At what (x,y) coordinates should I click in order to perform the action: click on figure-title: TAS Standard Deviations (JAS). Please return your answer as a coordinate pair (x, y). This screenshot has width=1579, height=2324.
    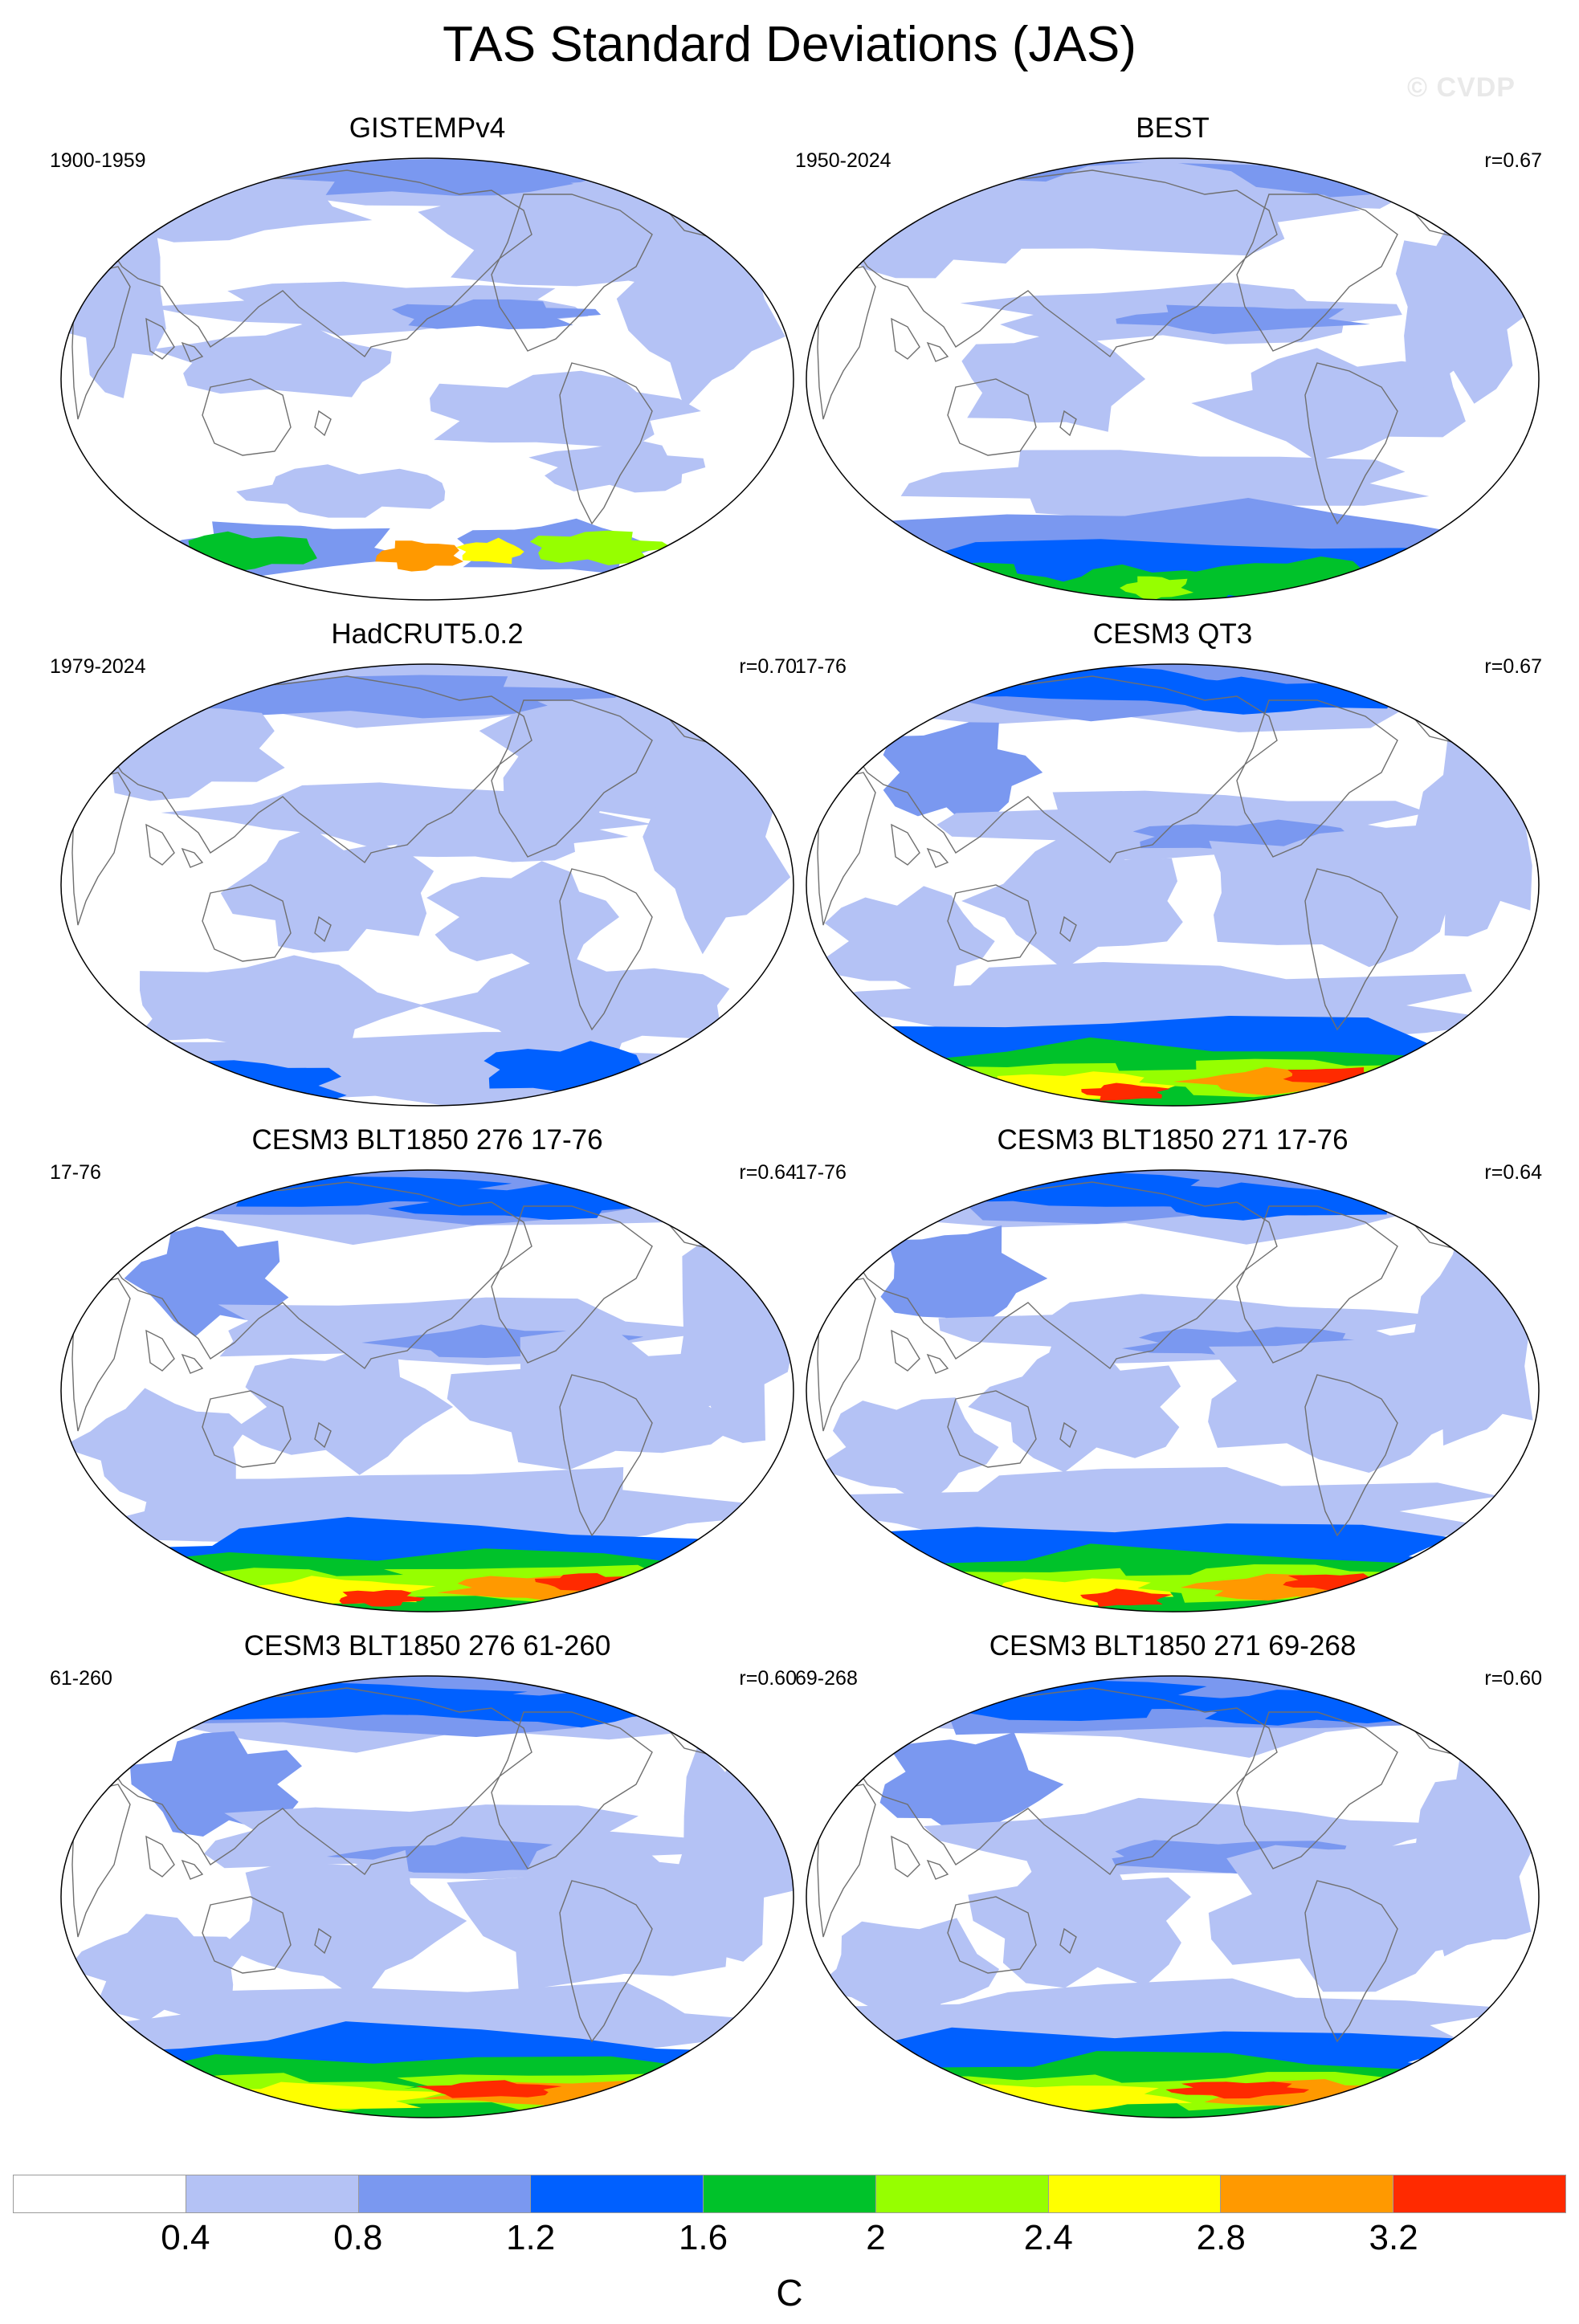
    Looking at the image, I should click on (789, 44).